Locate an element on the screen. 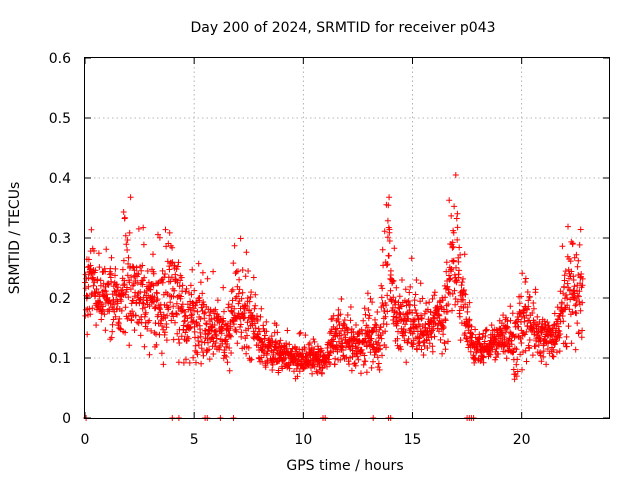 The image size is (640, 480). y-tick-label: 0 is located at coordinates (66, 419).